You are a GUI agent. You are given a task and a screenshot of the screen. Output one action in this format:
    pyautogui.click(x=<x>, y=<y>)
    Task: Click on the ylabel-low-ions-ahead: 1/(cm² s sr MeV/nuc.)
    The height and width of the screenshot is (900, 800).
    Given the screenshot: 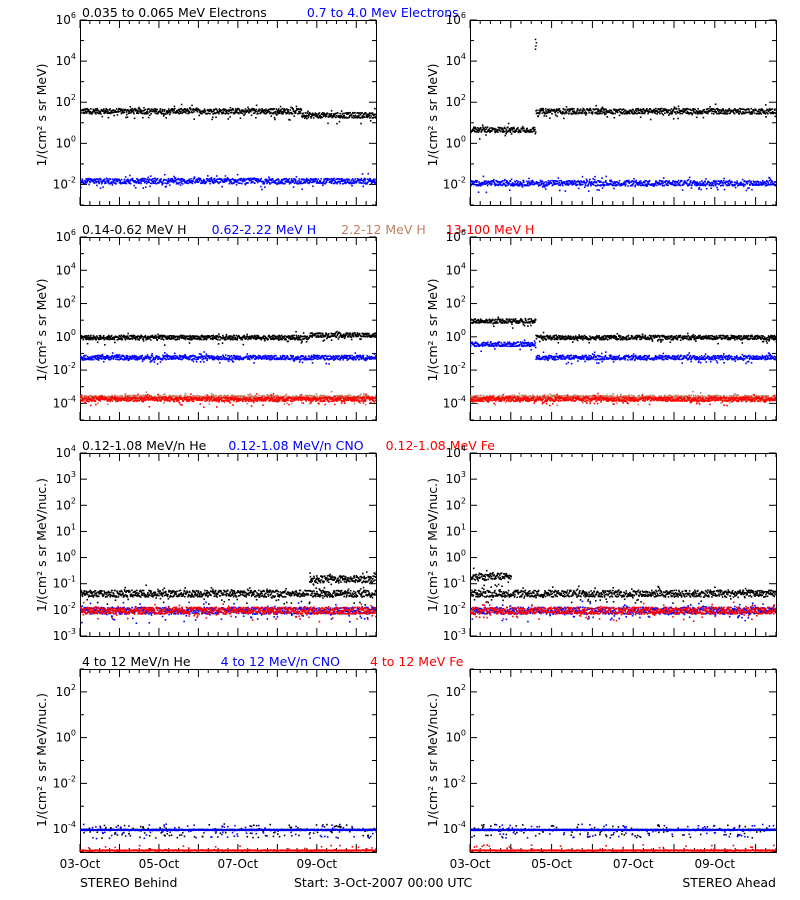 What is the action you would take?
    pyautogui.click(x=432, y=545)
    